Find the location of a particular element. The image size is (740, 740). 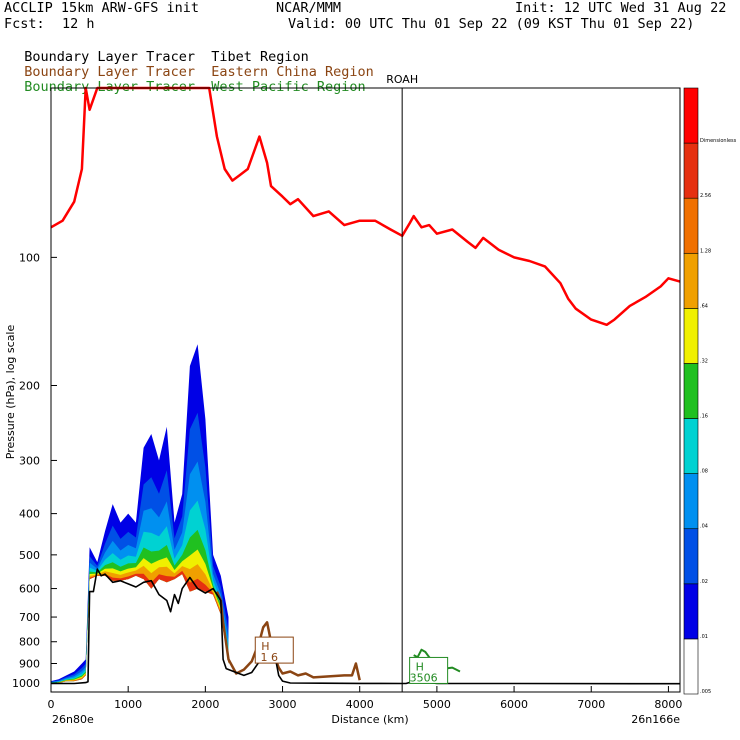

colorbar-level-4: .08 is located at coordinates (704, 472).